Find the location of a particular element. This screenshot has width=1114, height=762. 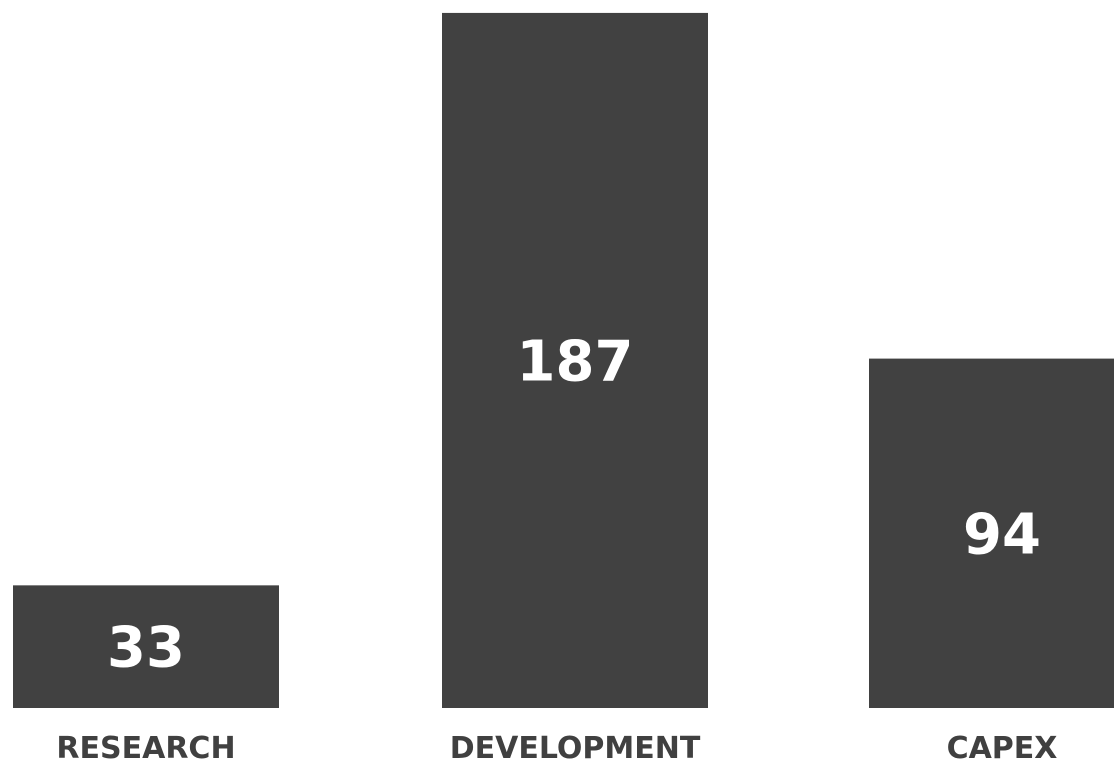

bar-value-label-development: 187 is located at coordinates (575, 361).